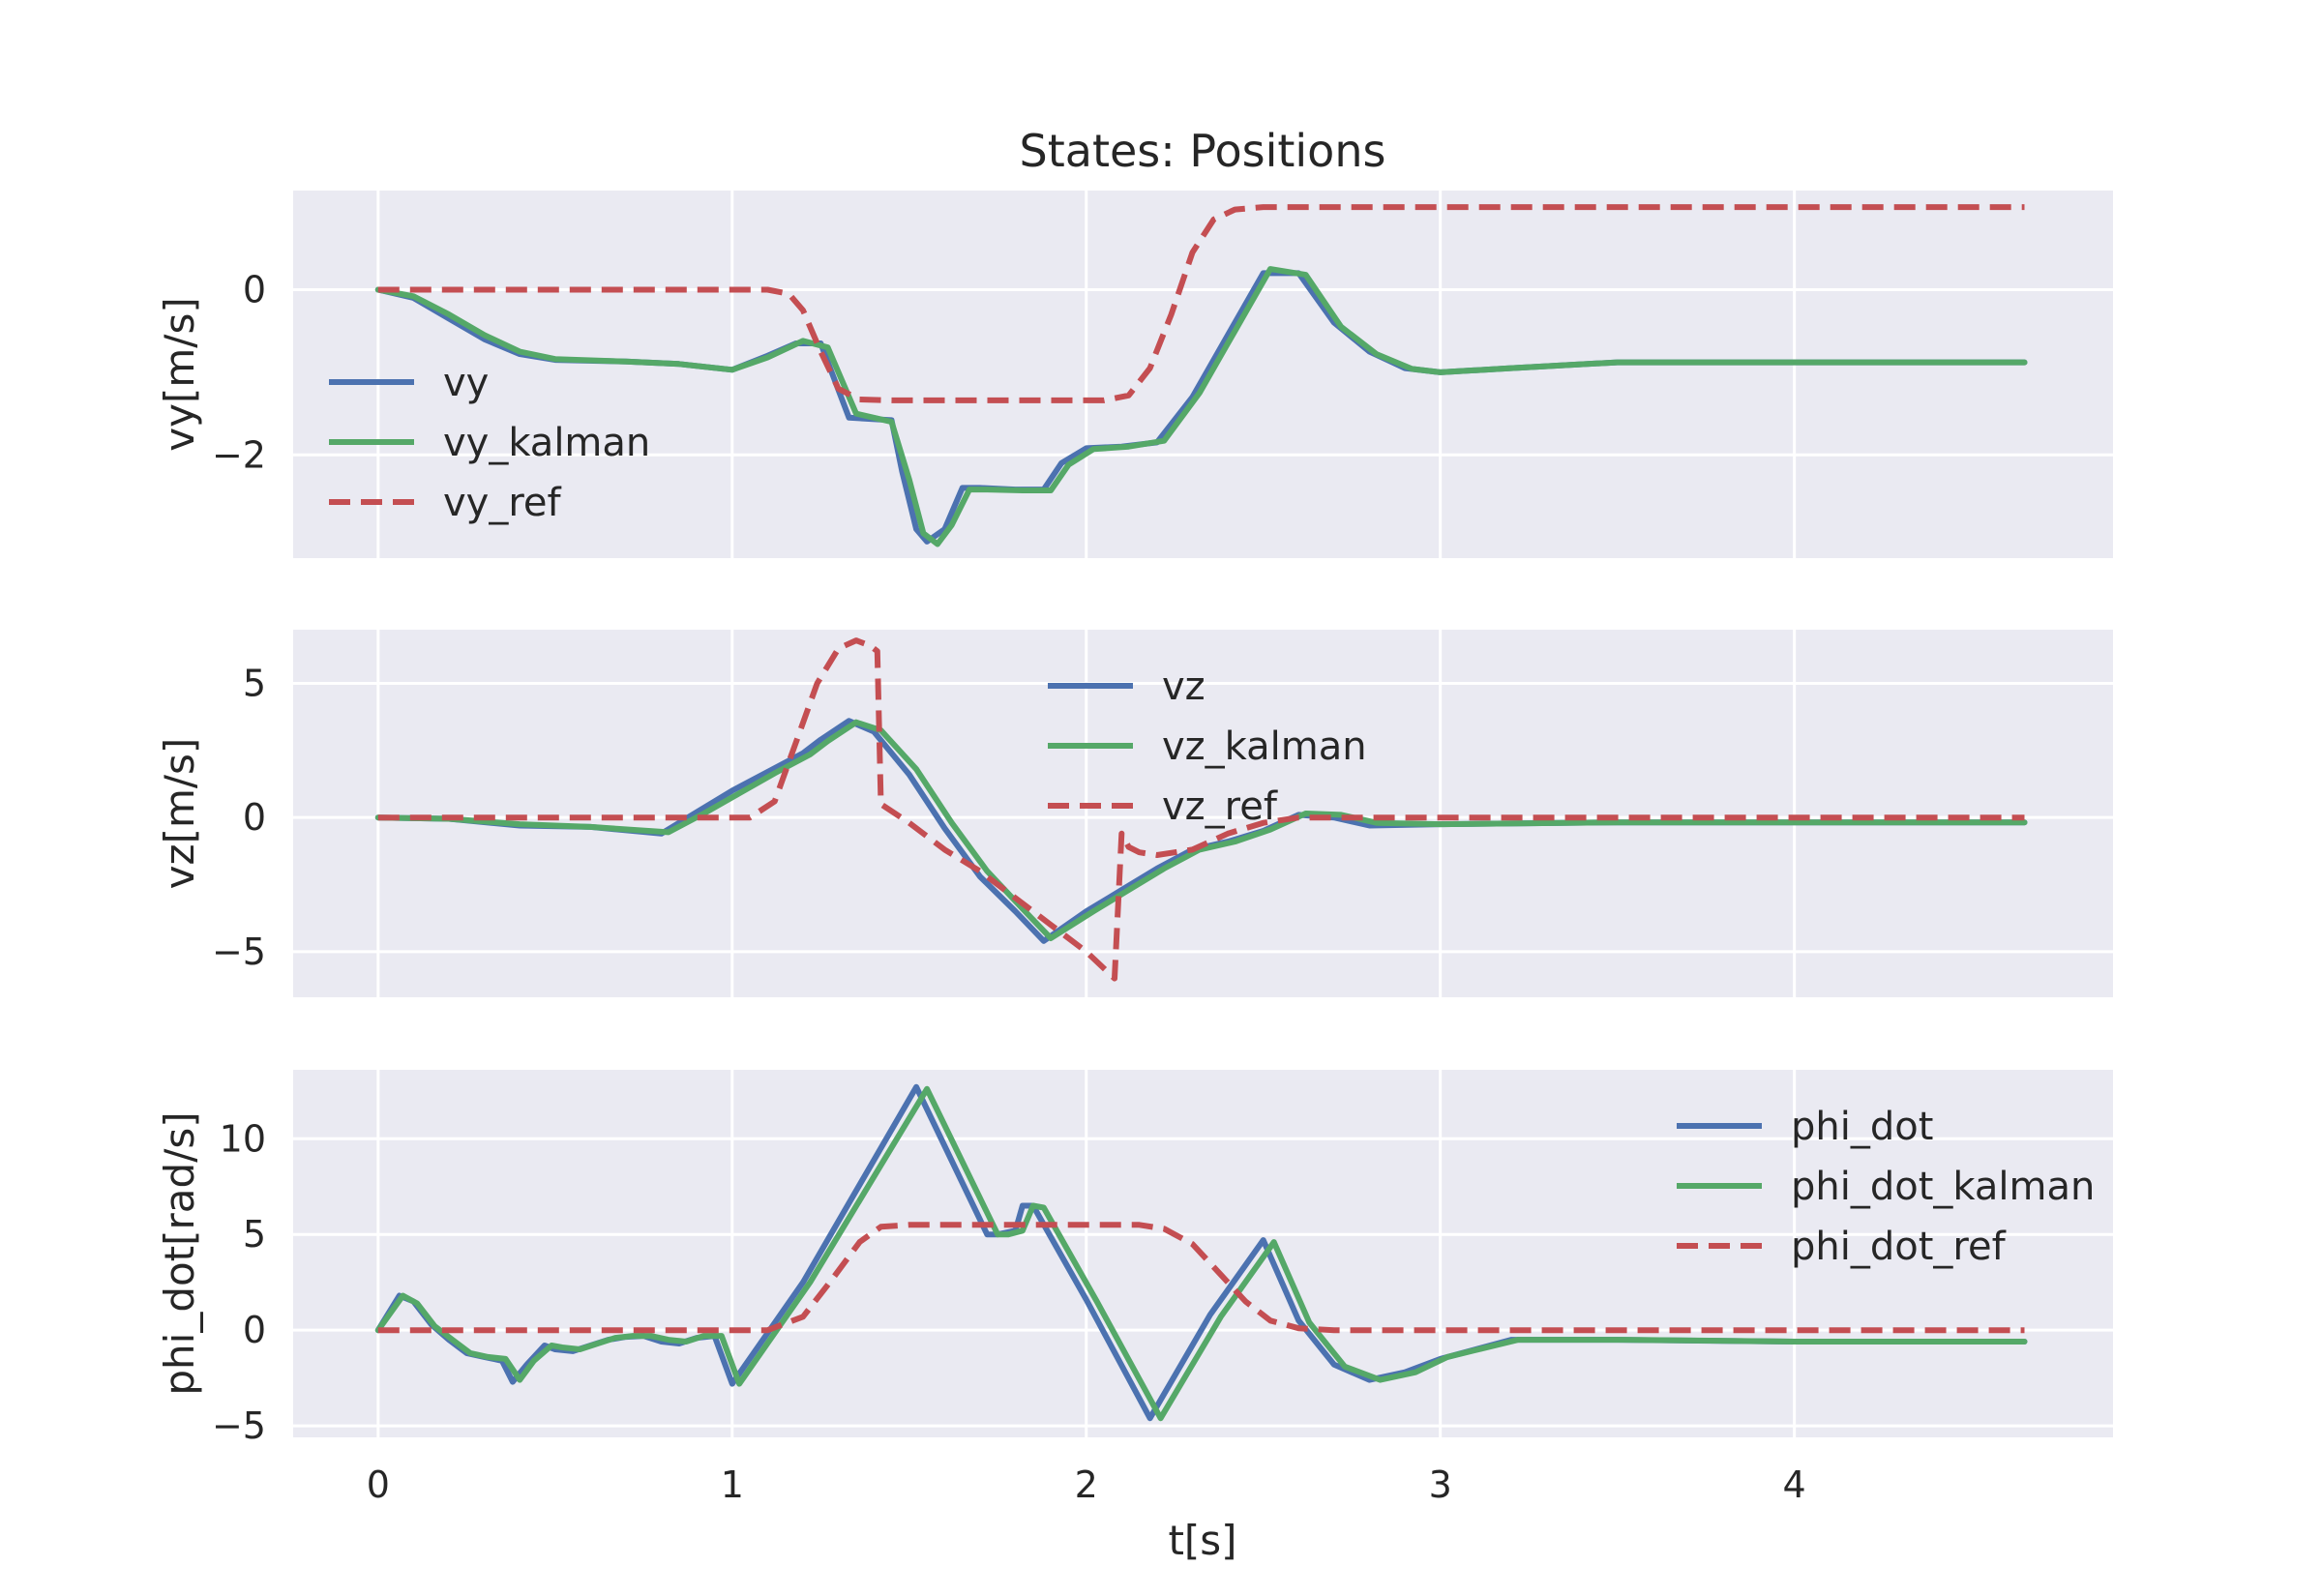  I want to click on panel-3-legend: phi_dot phi_dot_kalman phi_dot_ref, so click(1886, 1187).